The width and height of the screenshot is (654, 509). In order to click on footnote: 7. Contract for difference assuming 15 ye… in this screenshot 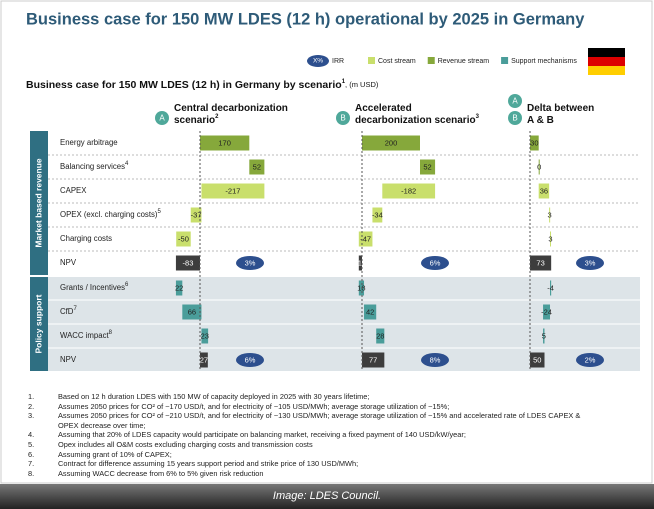, I will do `click(308, 464)`.